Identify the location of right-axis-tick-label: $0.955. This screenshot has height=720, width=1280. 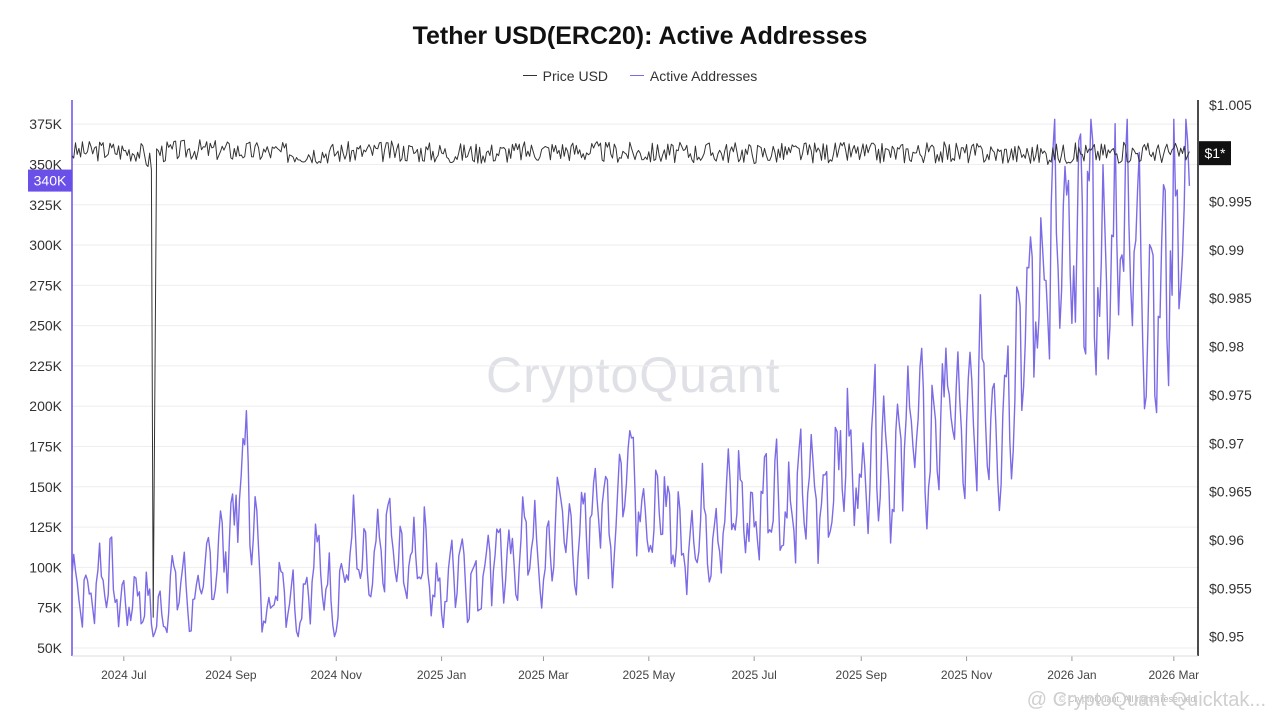
(1230, 588).